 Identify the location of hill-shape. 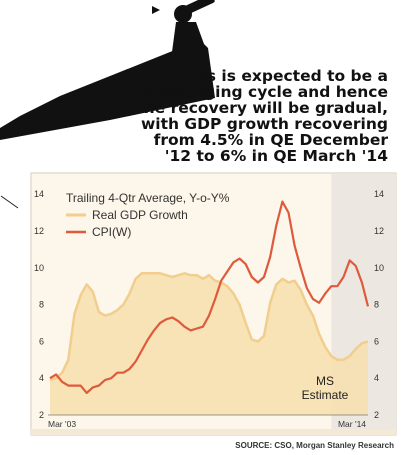
(107, 90).